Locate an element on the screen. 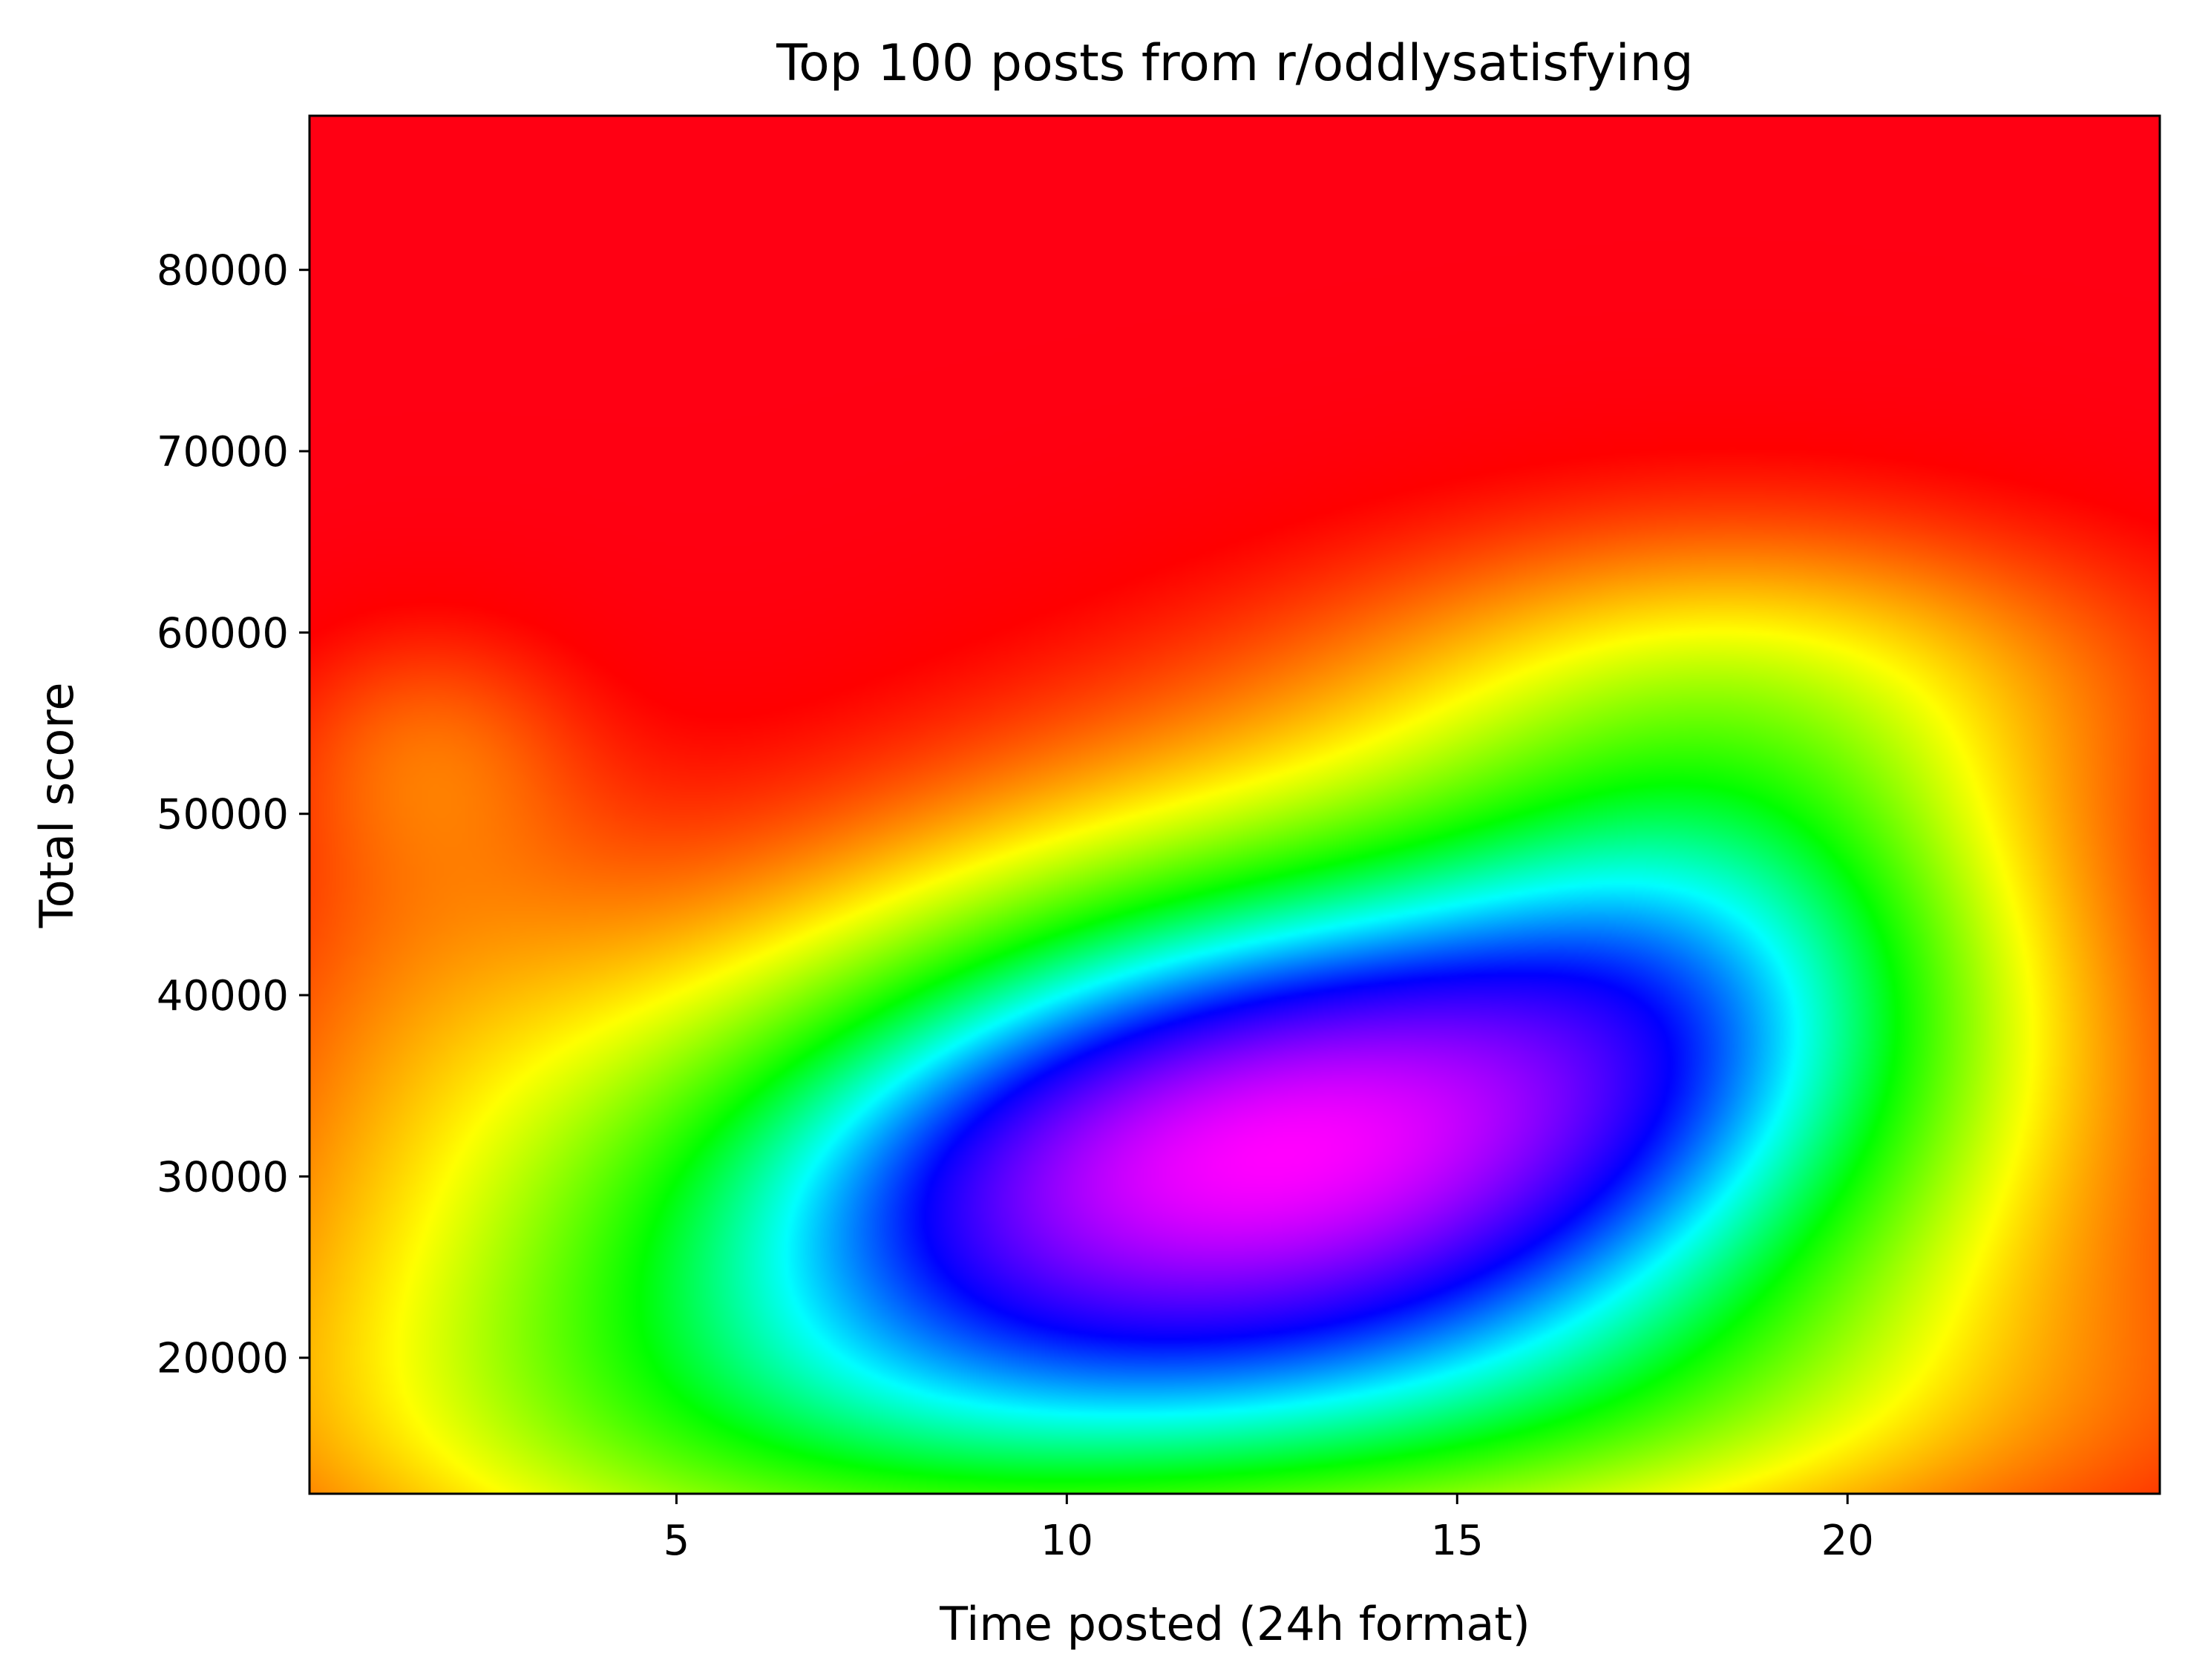 This screenshot has height=1680, width=2188. y-tick-label: 70000 is located at coordinates (223, 452).